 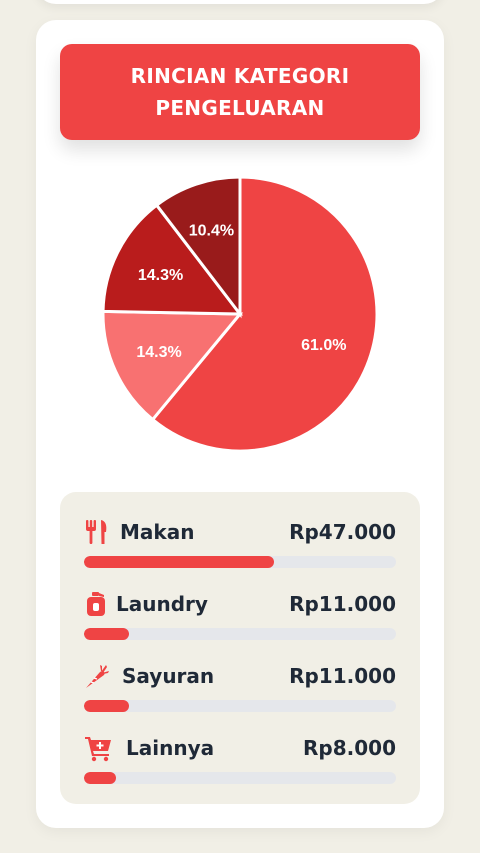 What do you see at coordinates (240, 688) in the screenshot?
I see `list-item-sayuran: Sayuran Rp11.000` at bounding box center [240, 688].